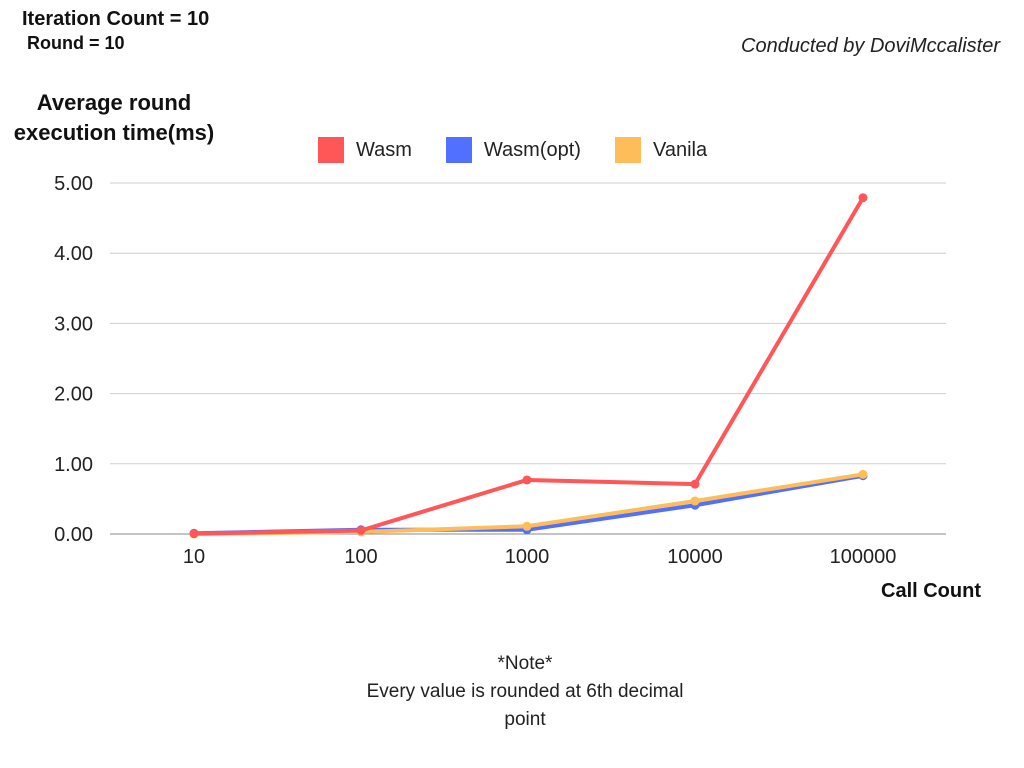  Describe the element at coordinates (73, 395) in the screenshot. I see `y-tick-label: 2.00` at that location.